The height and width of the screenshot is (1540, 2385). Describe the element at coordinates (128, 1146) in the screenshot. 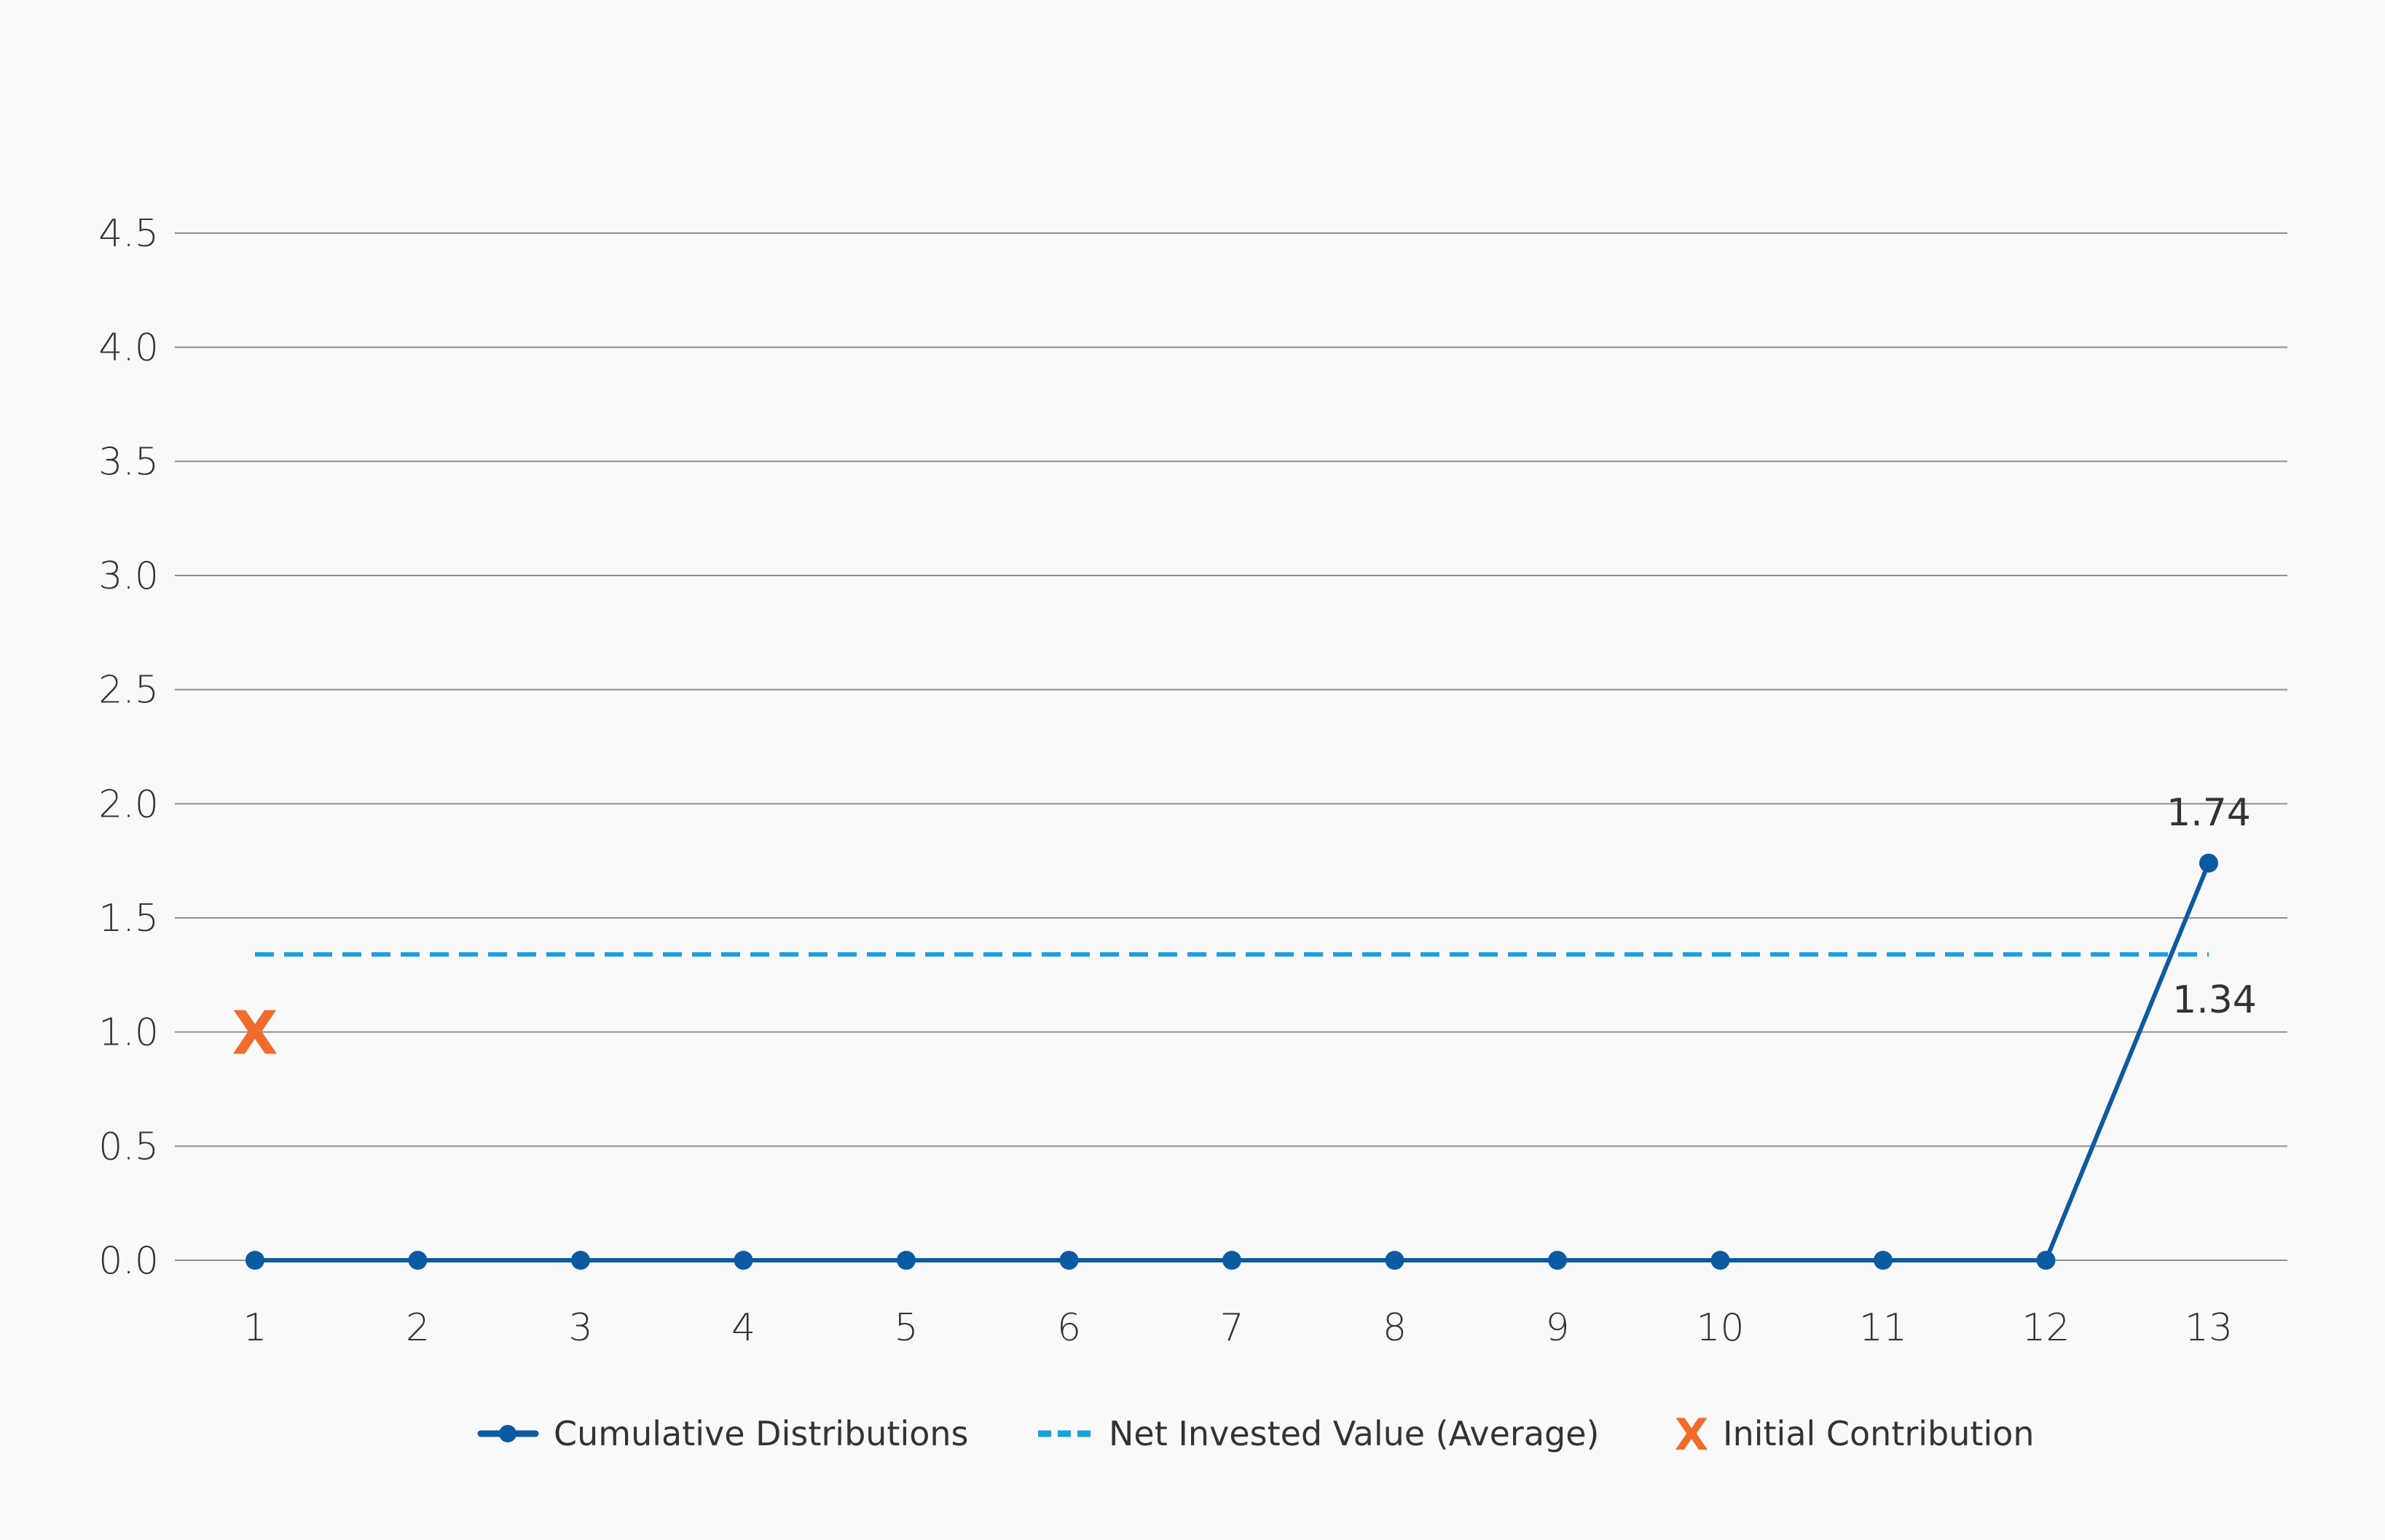

I see `y-tick-label: 0.5` at that location.